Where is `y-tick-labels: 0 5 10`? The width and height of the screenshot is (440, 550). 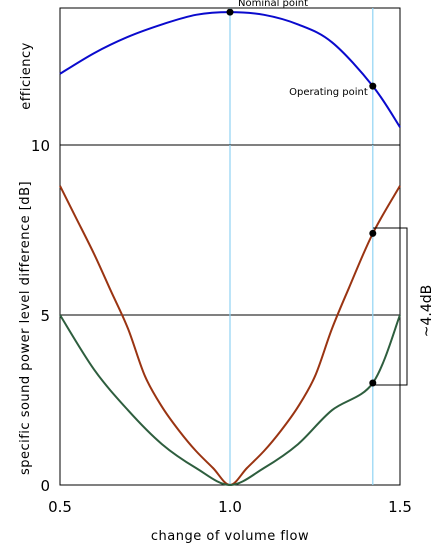 y-tick-labels: 0 5 10 is located at coordinates (40, 316).